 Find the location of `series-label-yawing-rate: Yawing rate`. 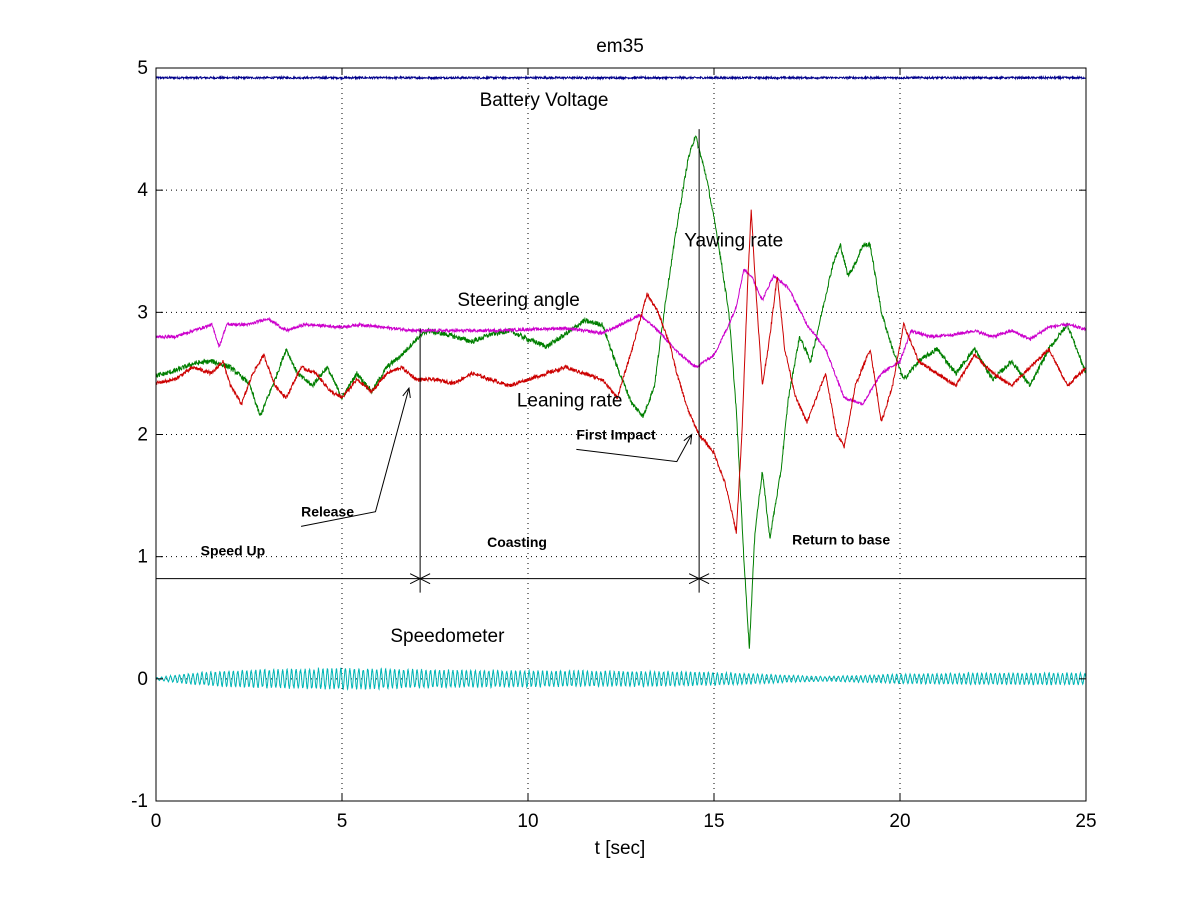

series-label-yawing-rate: Yawing rate is located at coordinates (733, 240).